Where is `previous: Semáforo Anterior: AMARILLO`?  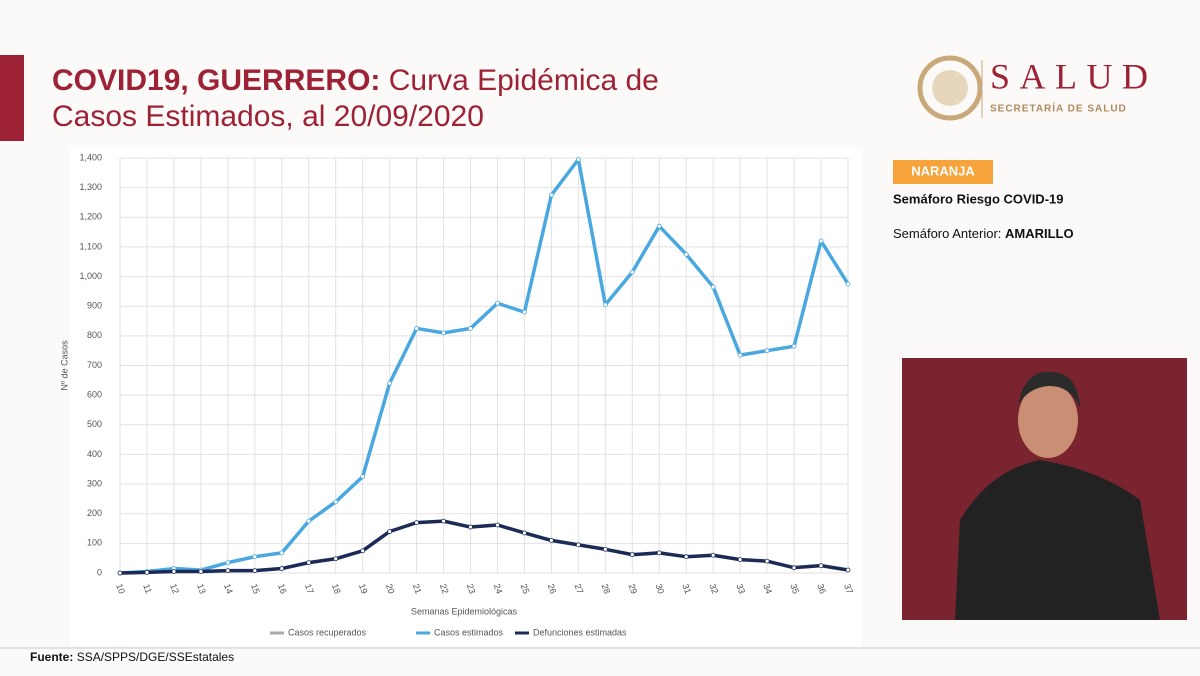 previous: Semáforo Anterior: AMARILLO is located at coordinates (983, 233).